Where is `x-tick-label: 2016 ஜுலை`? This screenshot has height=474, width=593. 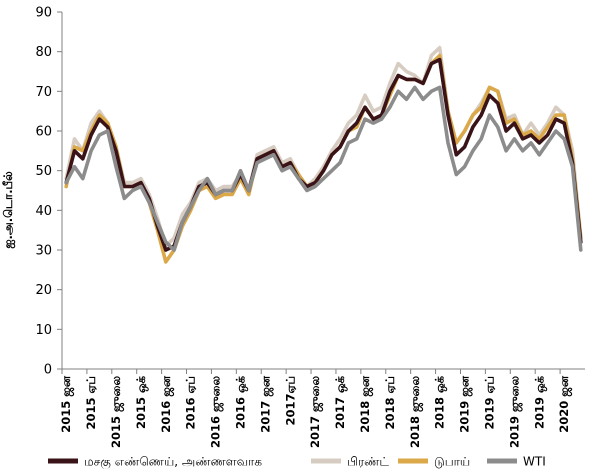
x-tick-label: 2016 ஜுலை is located at coordinates (216, 412).